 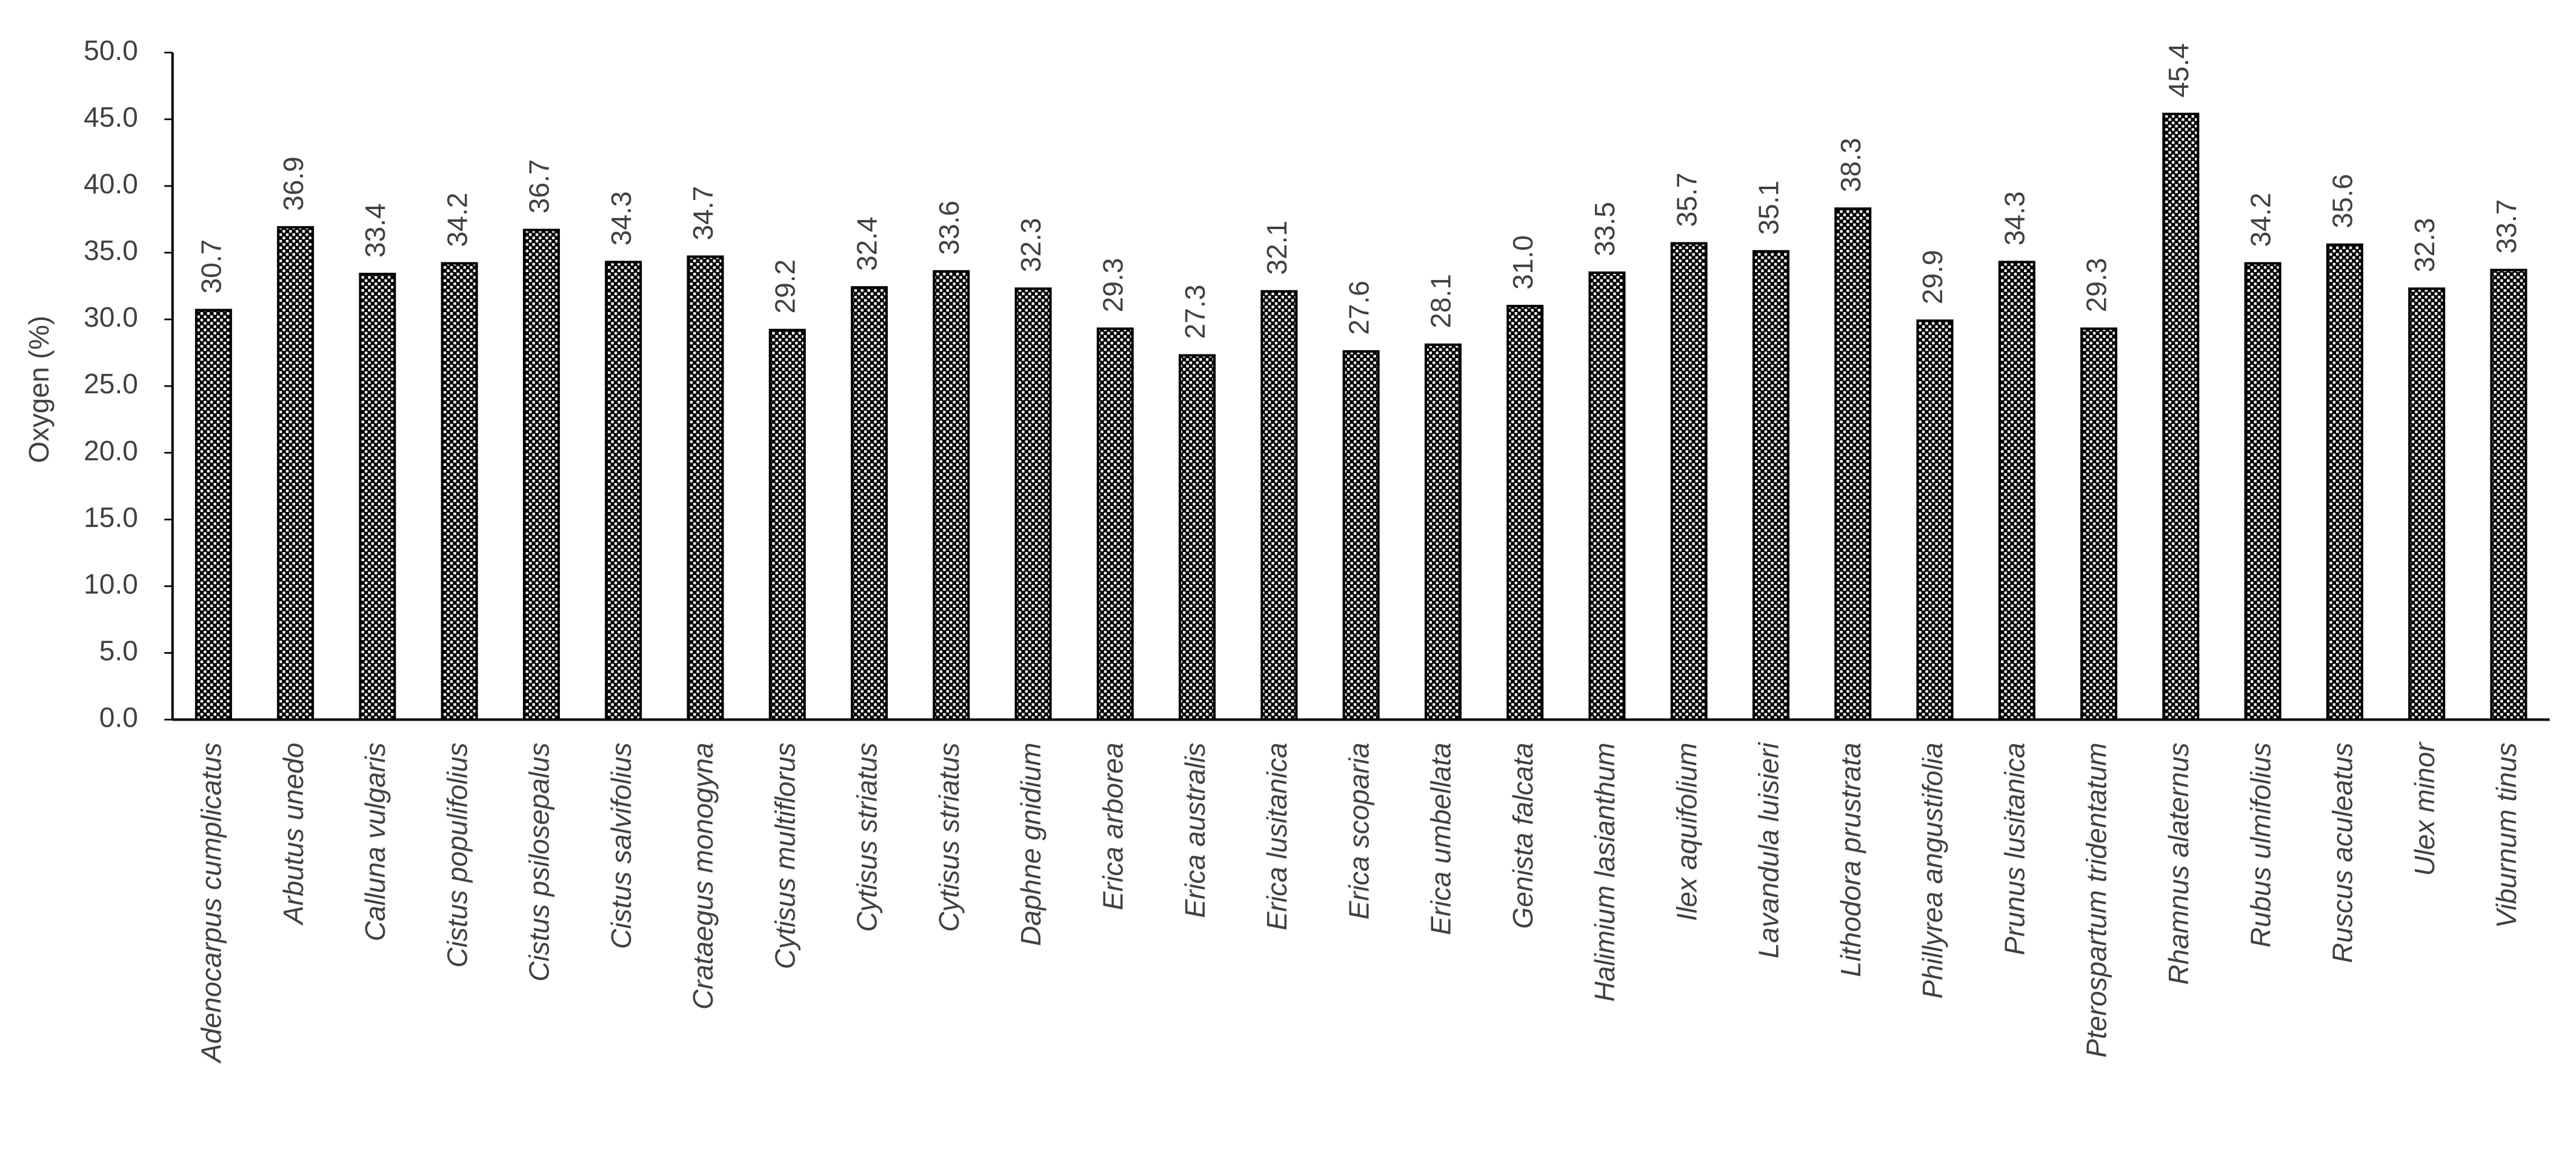 I want to click on value-label: 45.4, so click(x=2178, y=70).